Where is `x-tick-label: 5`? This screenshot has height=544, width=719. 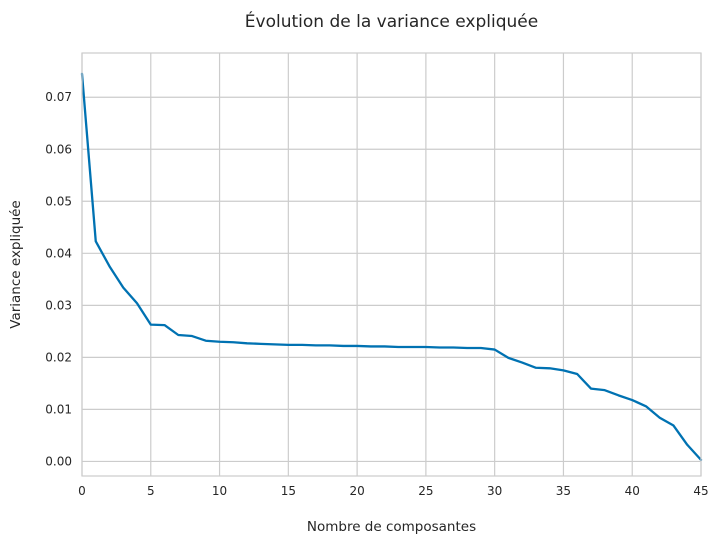 x-tick-label: 5 is located at coordinates (151, 491).